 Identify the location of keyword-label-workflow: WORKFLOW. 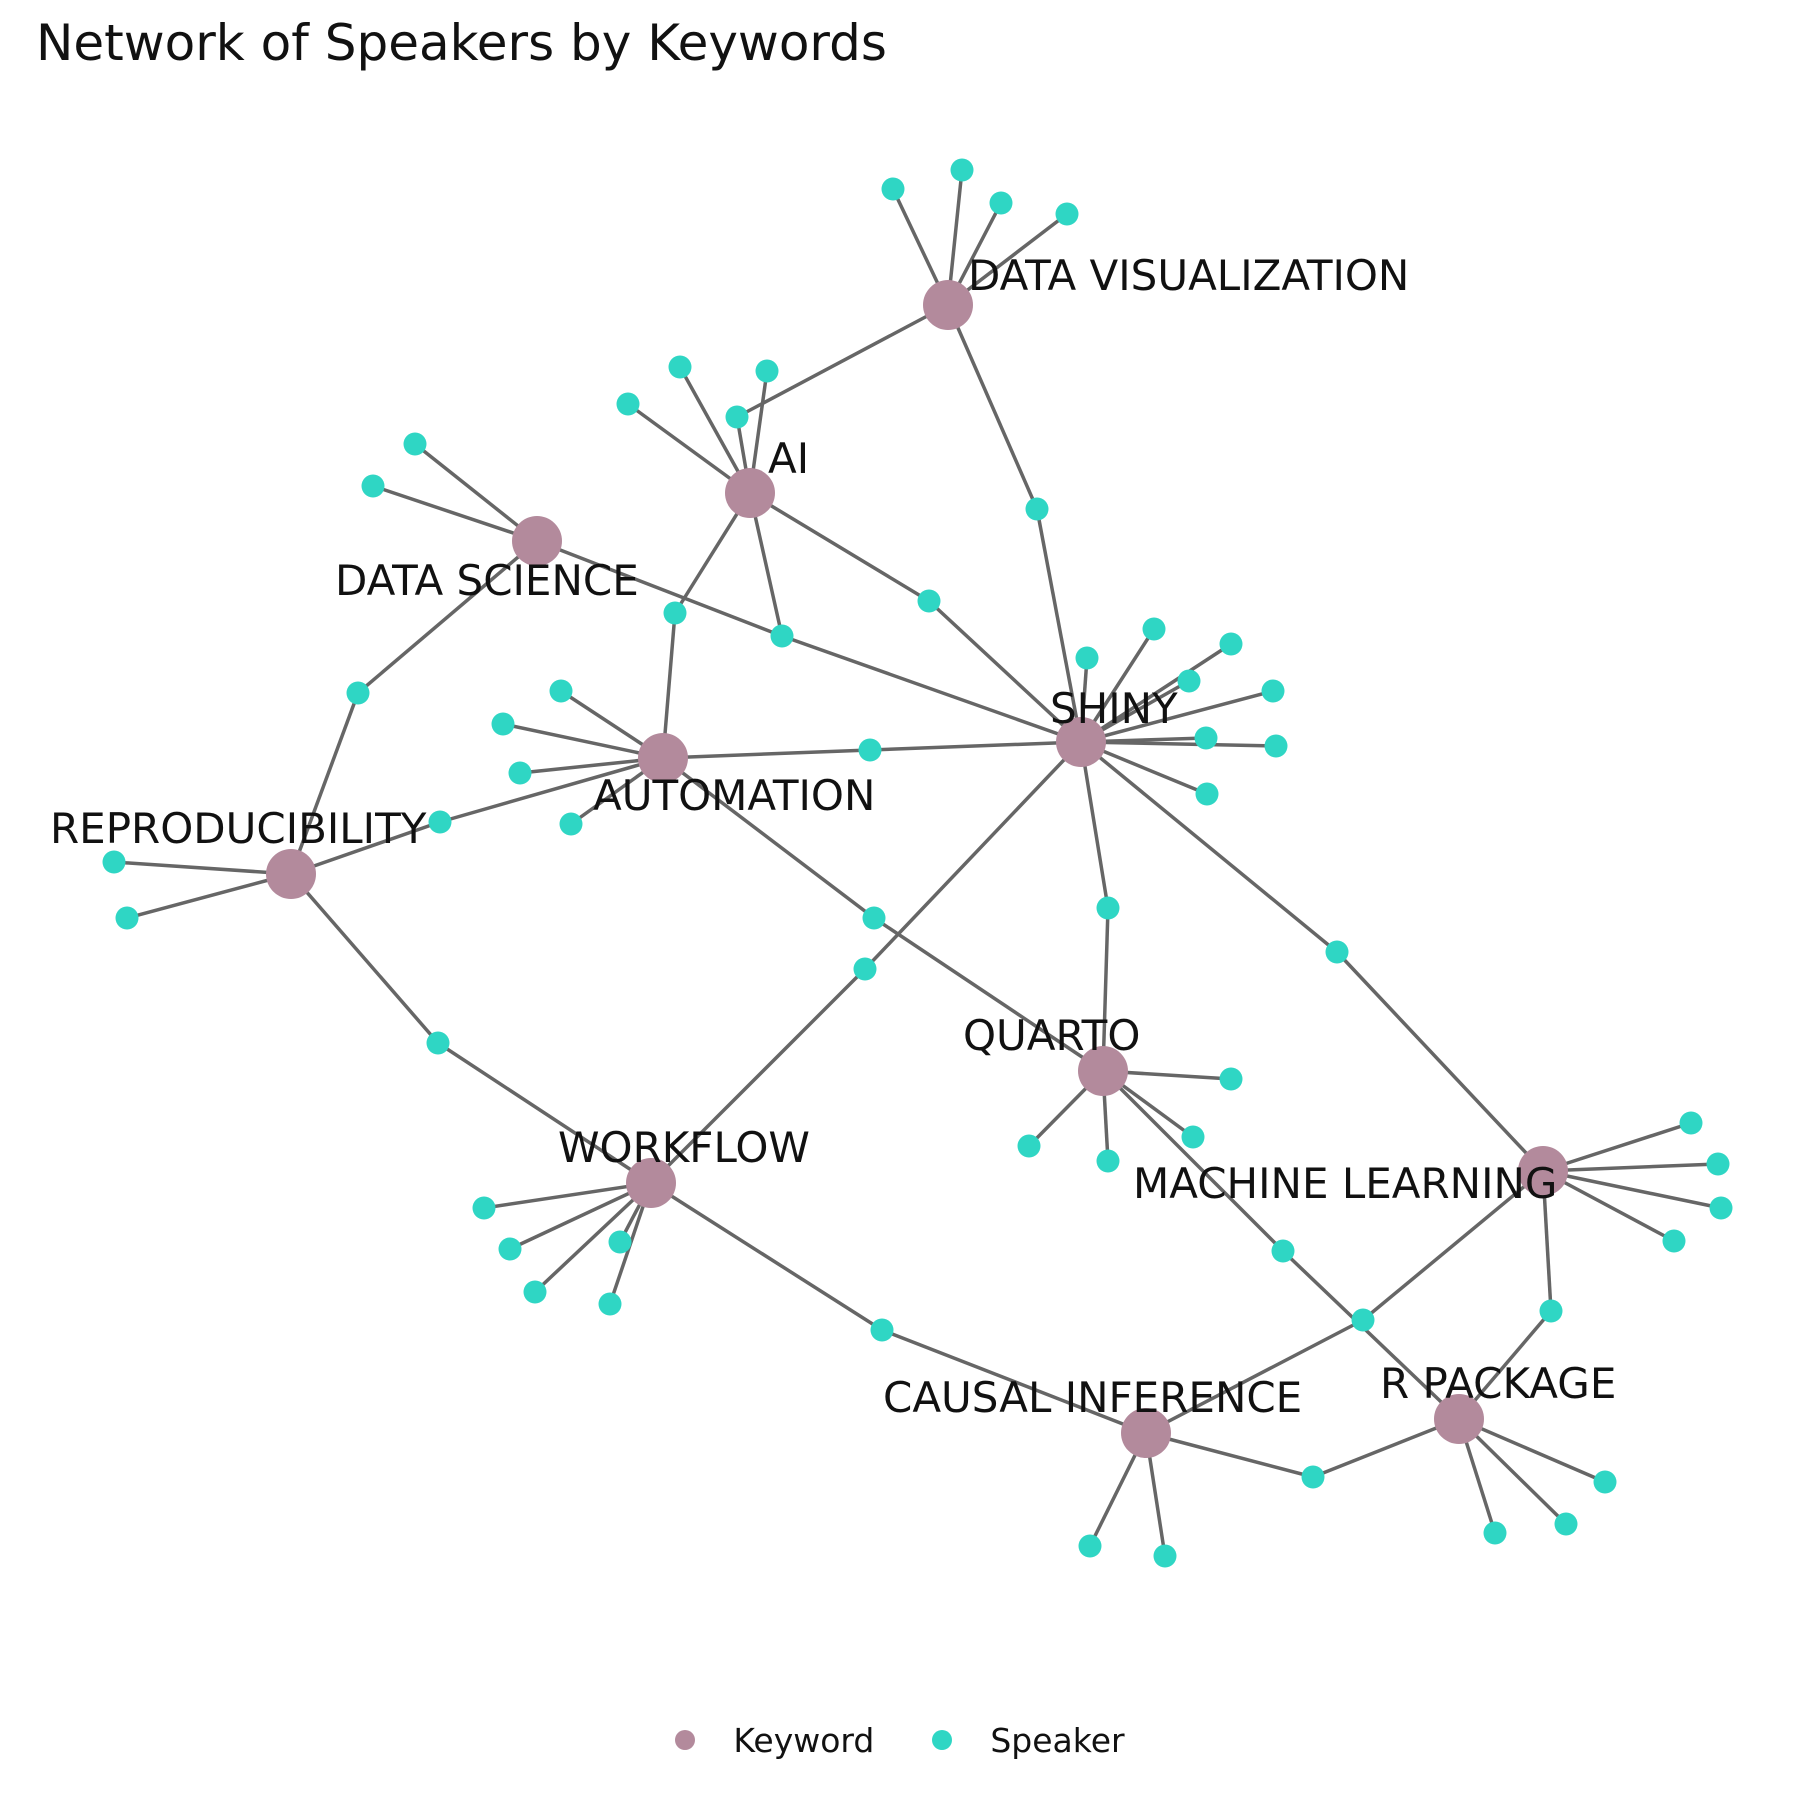
(684, 1147).